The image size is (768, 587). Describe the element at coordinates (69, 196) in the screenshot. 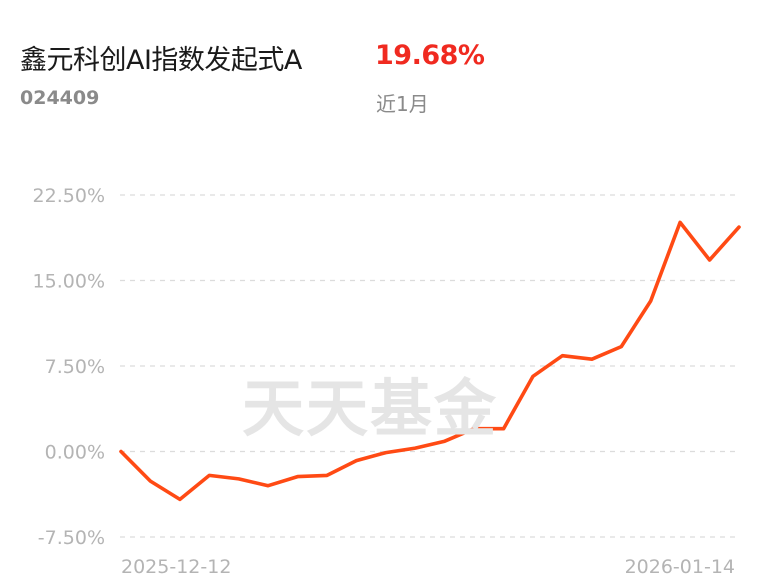

I see `y-tick-label: 22.50%` at that location.